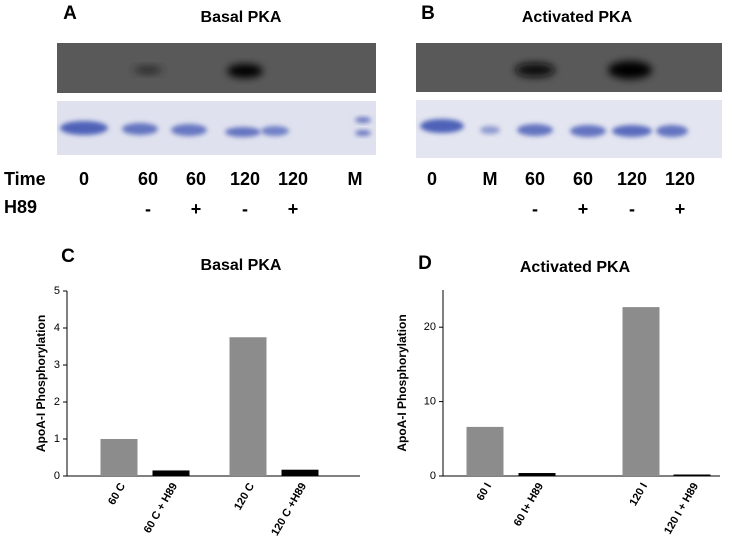 The image size is (734, 542). Describe the element at coordinates (57, 402) in the screenshot. I see `y-tick-label: 2` at that location.